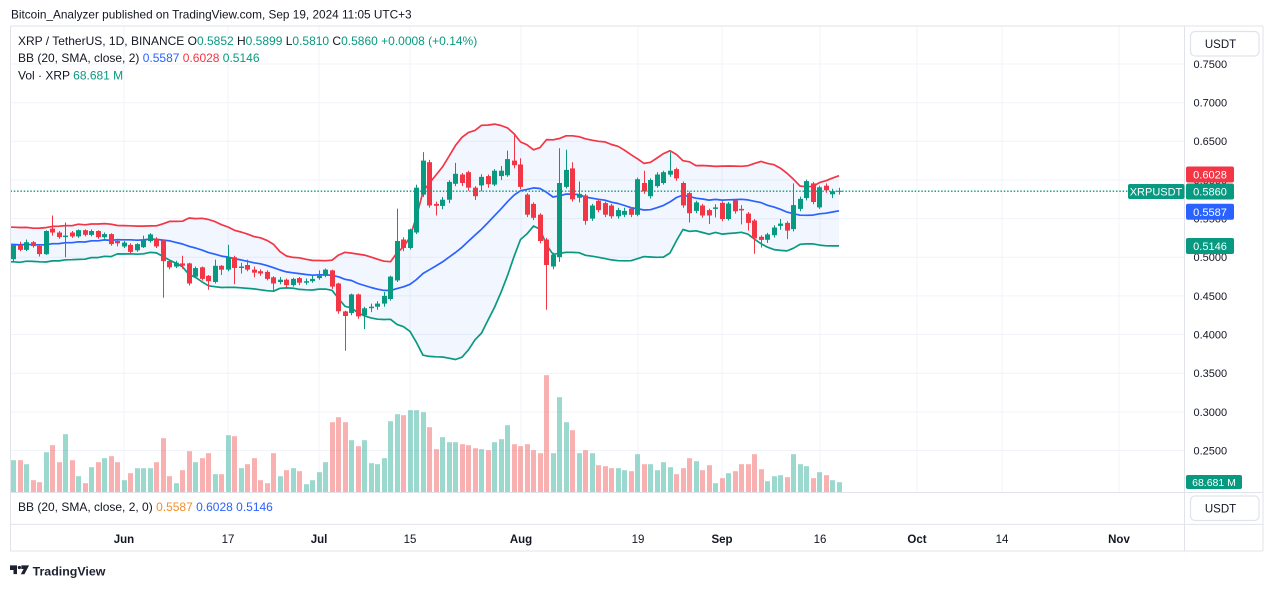  I want to click on svg-text: Aug, so click(521, 540).